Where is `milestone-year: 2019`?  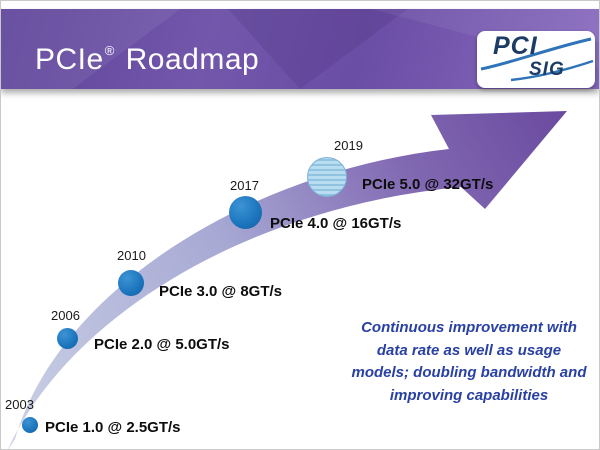
milestone-year: 2019 is located at coordinates (348, 145).